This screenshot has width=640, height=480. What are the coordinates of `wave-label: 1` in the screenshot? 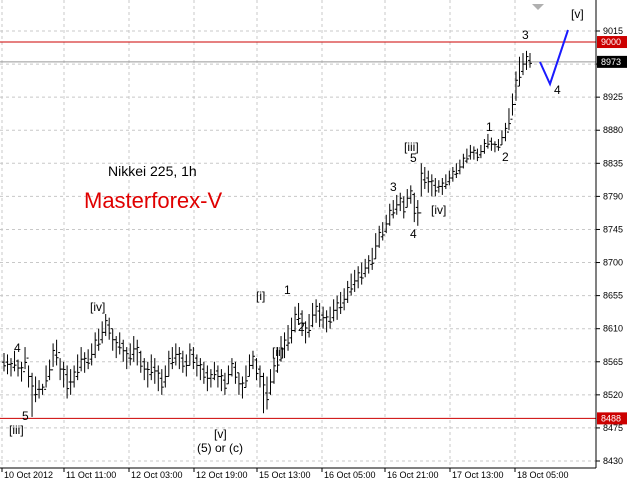 It's located at (287, 290).